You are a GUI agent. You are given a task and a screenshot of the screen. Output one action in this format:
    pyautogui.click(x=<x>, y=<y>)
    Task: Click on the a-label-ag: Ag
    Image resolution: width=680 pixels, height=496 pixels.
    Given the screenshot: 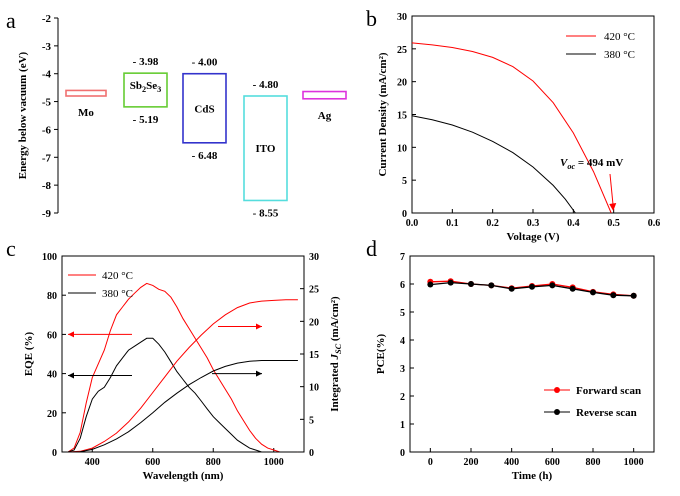 What is the action you would take?
    pyautogui.click(x=325, y=116)
    